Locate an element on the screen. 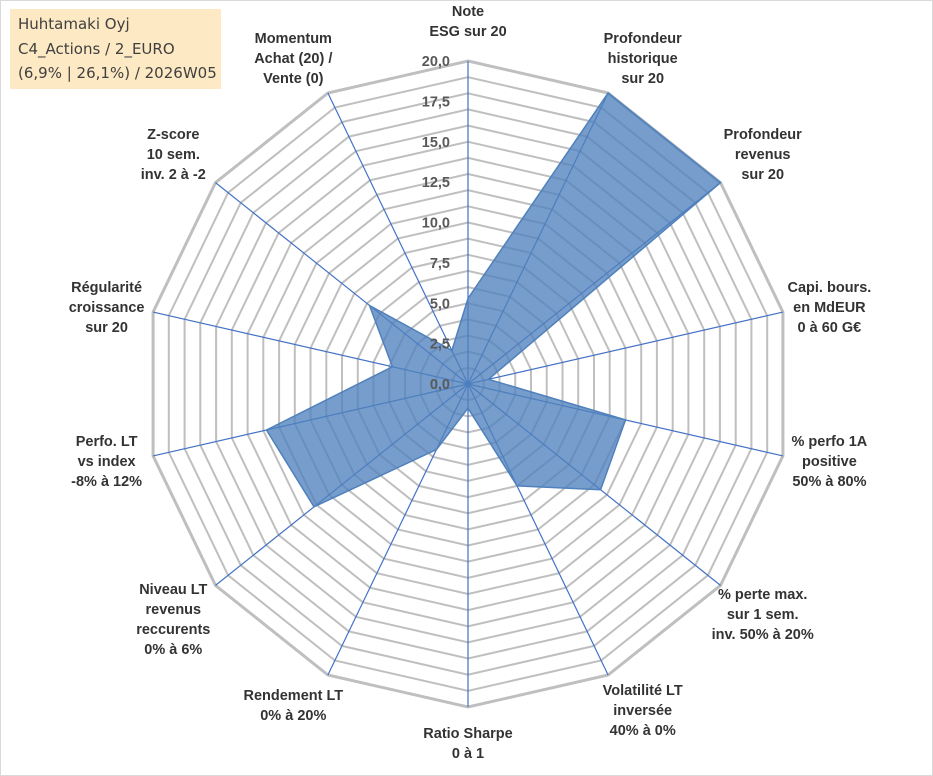 This screenshot has width=933, height=776. axis-label: Momentum Achat (20) / Vente (0) is located at coordinates (293, 59).